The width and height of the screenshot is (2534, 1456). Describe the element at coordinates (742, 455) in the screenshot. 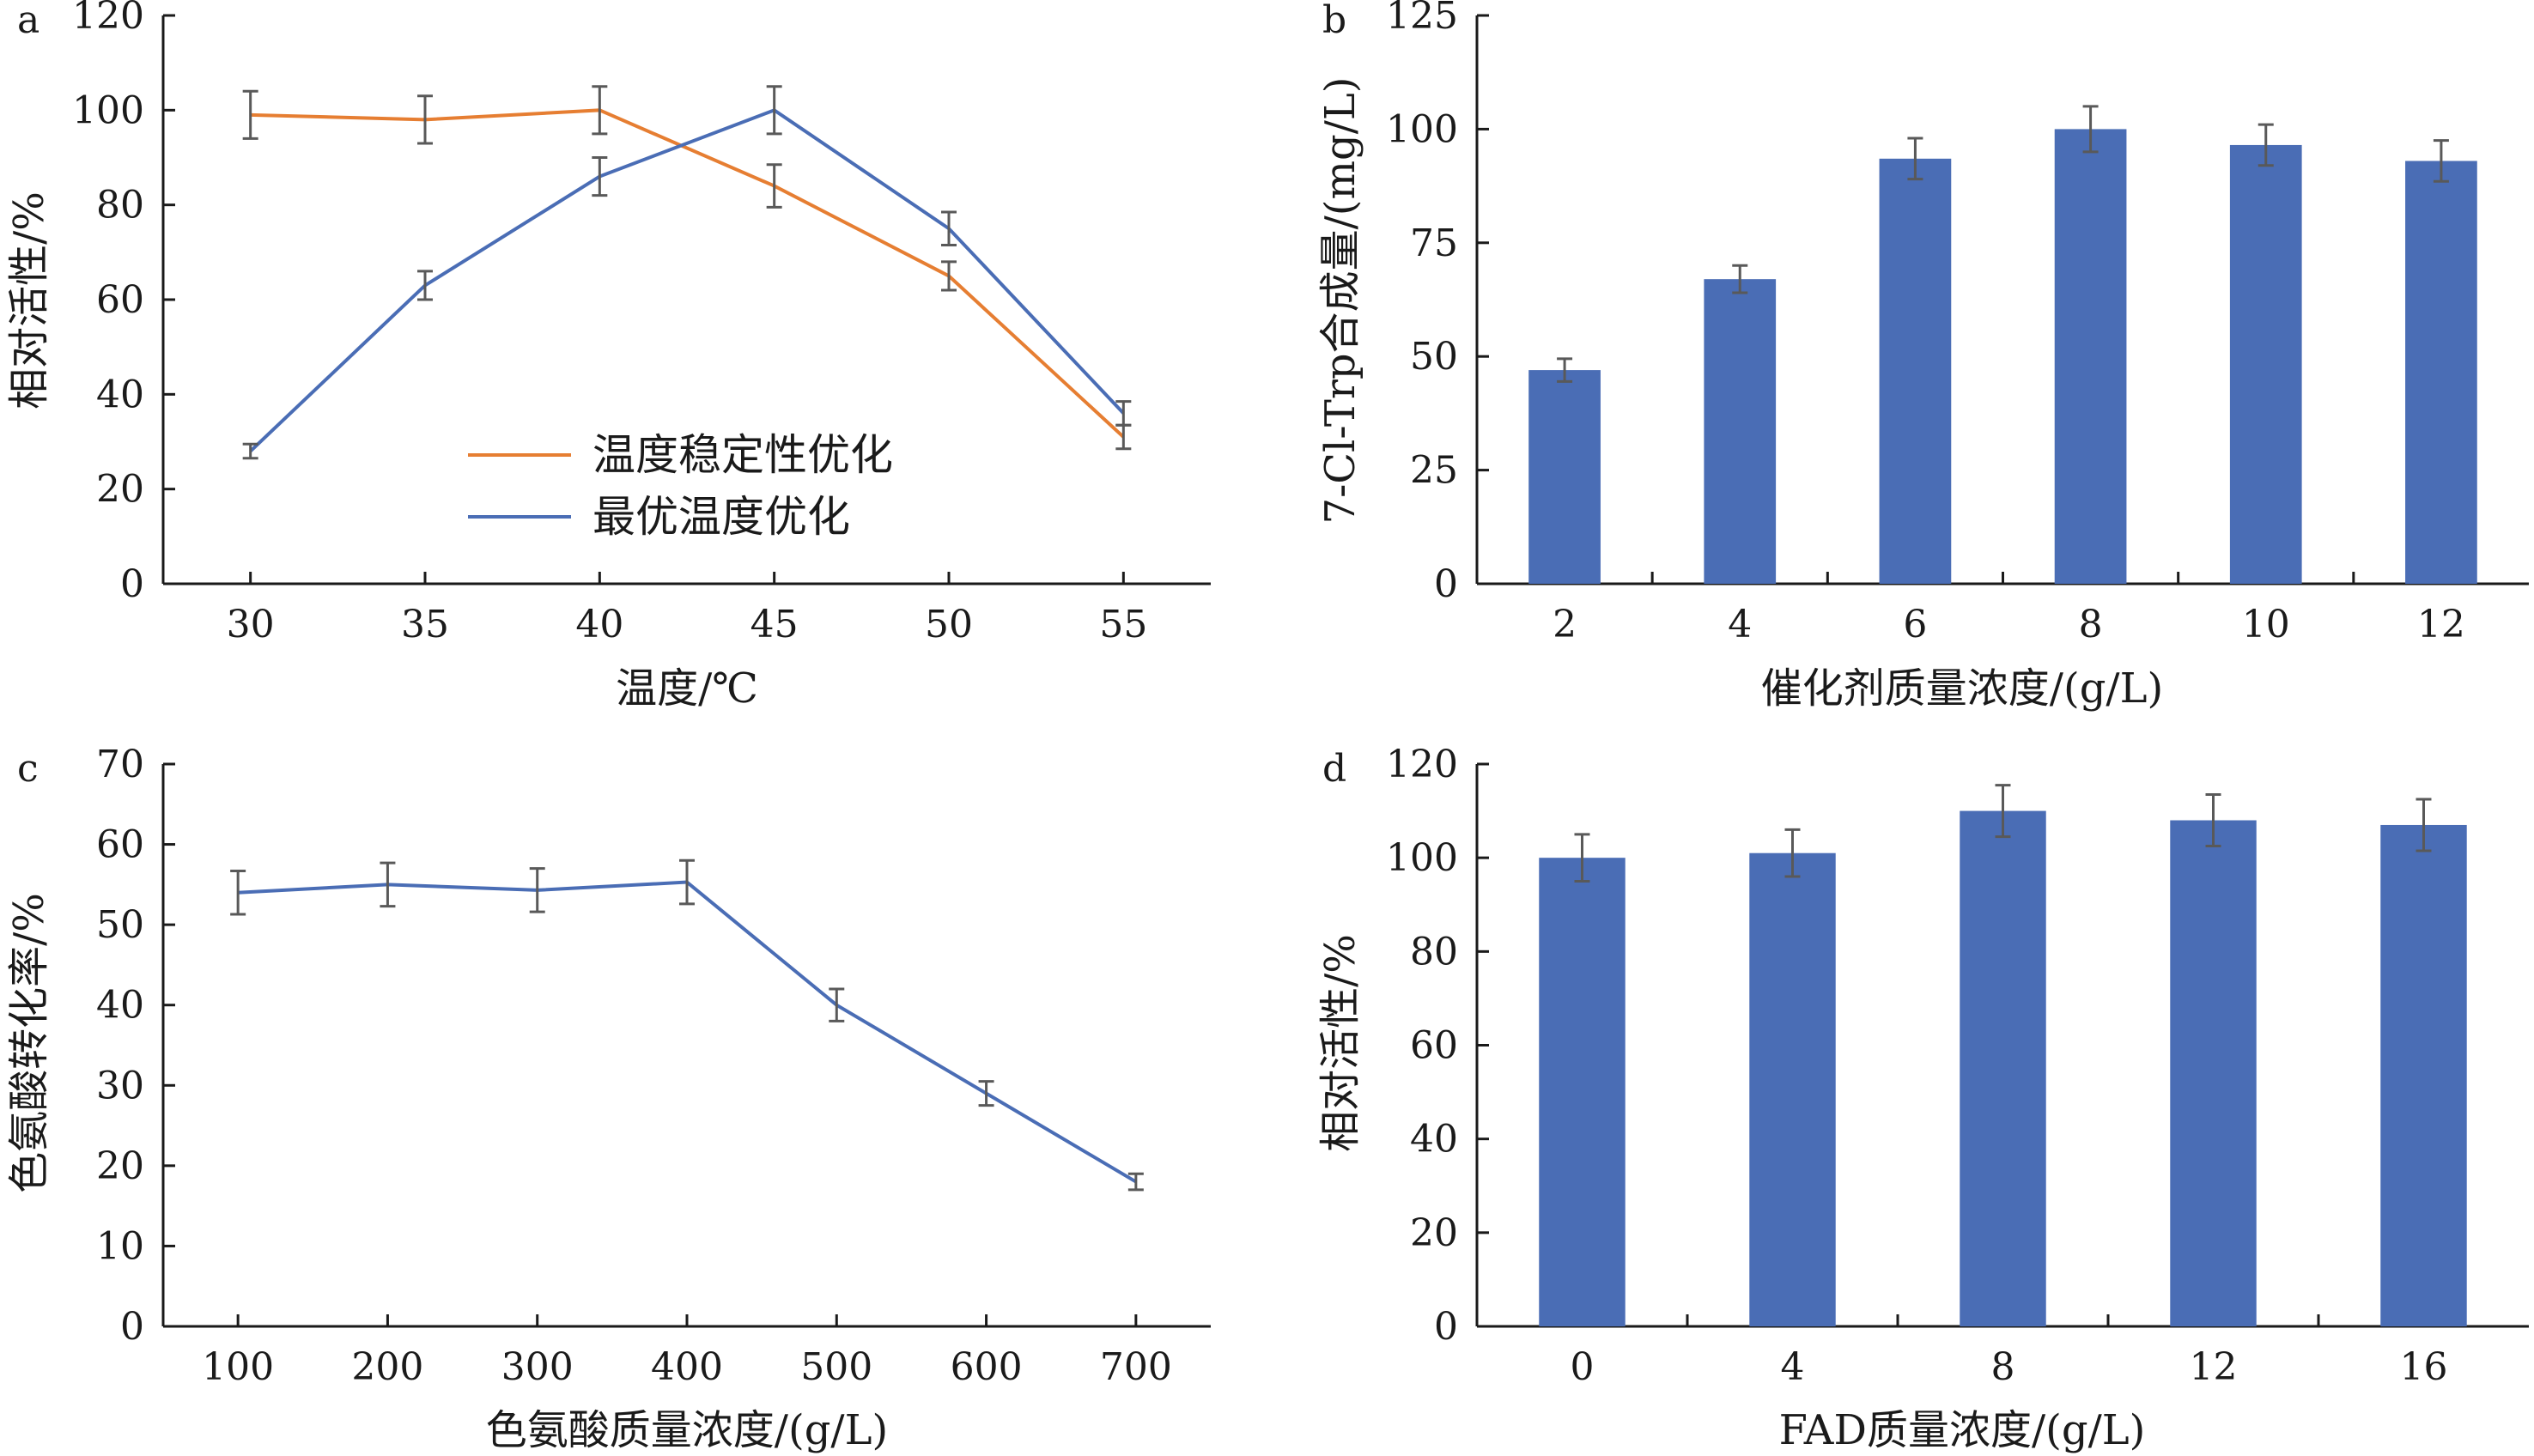

I see `legend-label-temperature-stability: 温度稳定性优化` at that location.